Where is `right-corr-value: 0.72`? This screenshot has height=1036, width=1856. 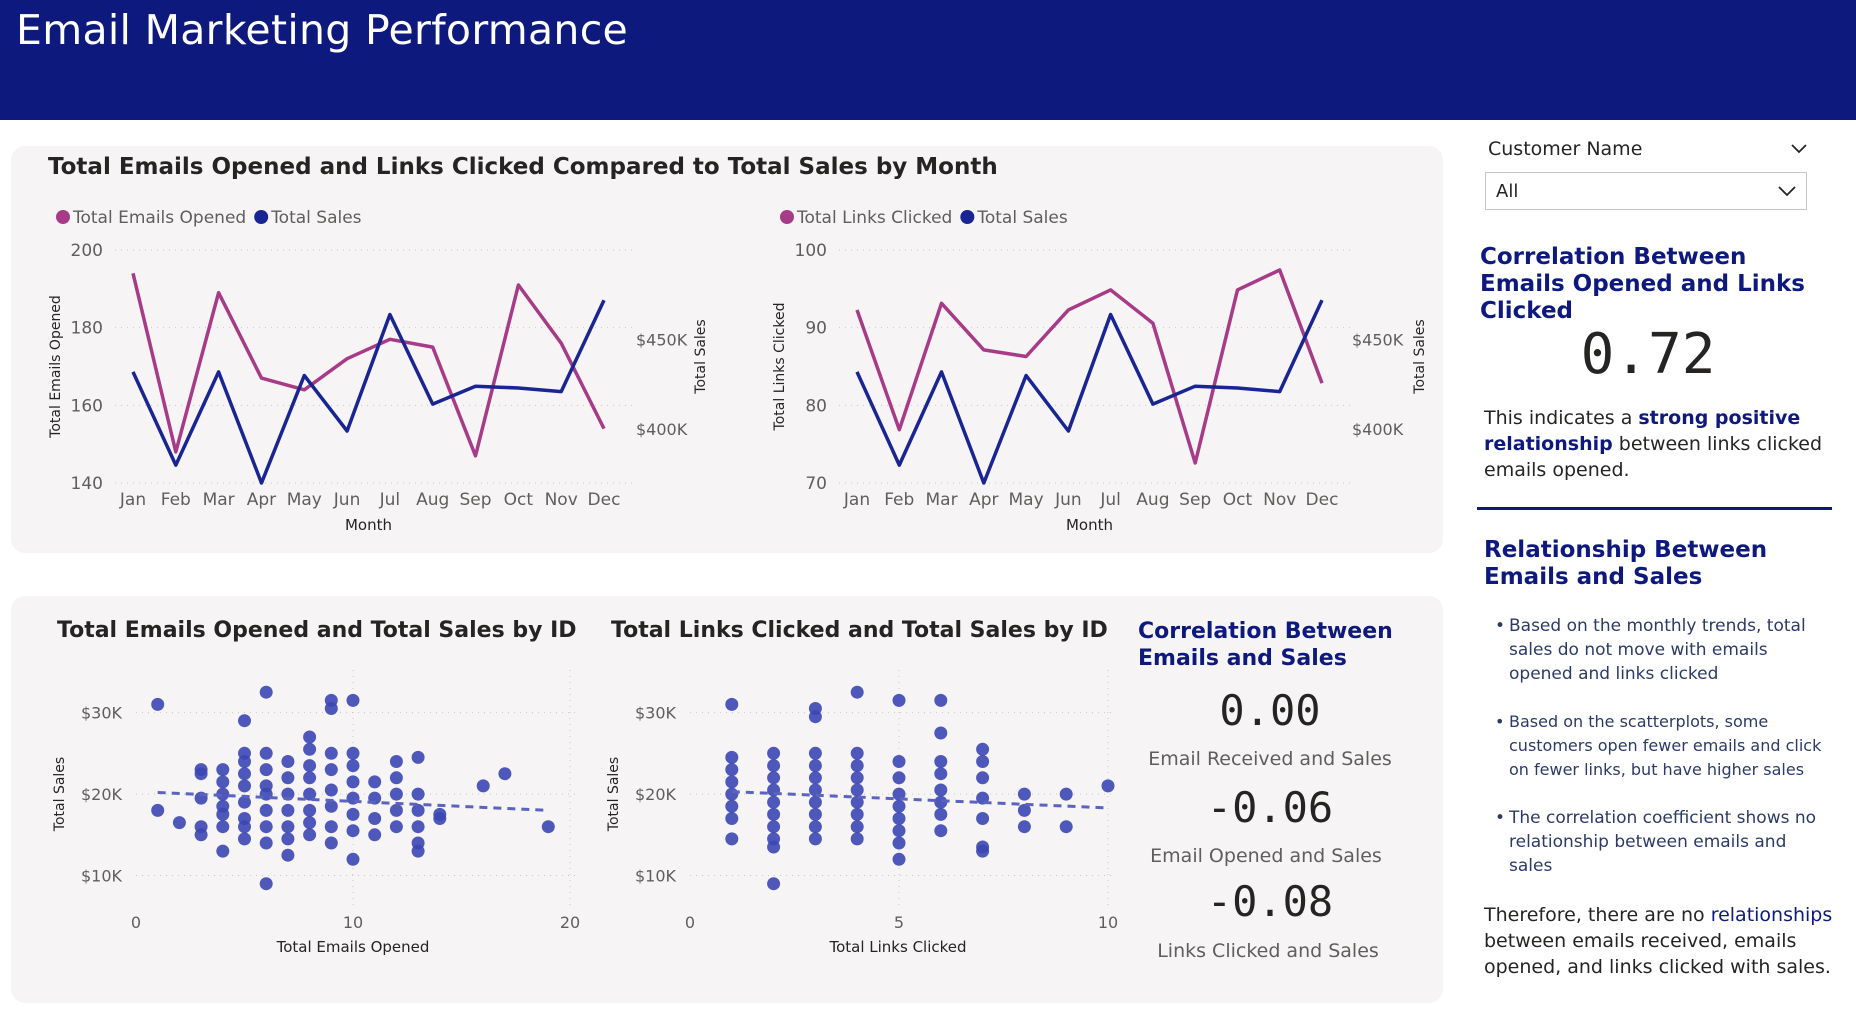
right-corr-value: 0.72 is located at coordinates (1648, 354).